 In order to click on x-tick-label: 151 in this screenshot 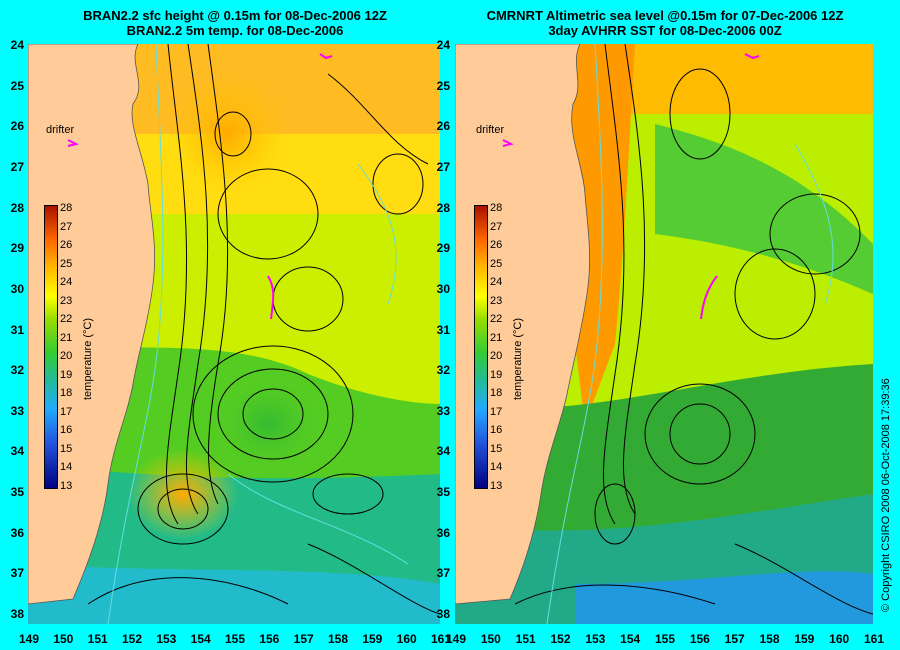, I will do `click(525, 639)`.